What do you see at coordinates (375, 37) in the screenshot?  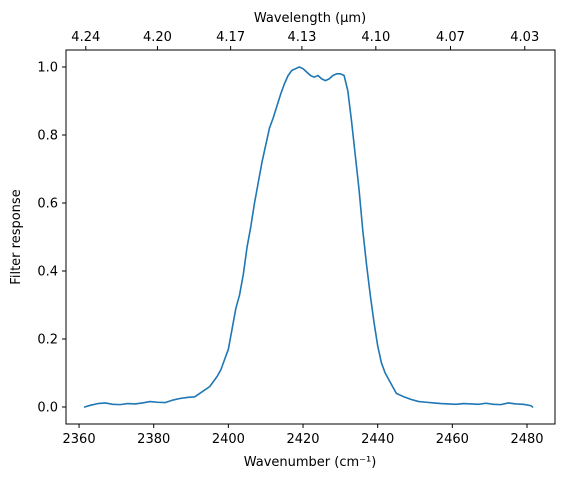 I see `top-x-tick-label: 4.10` at bounding box center [375, 37].